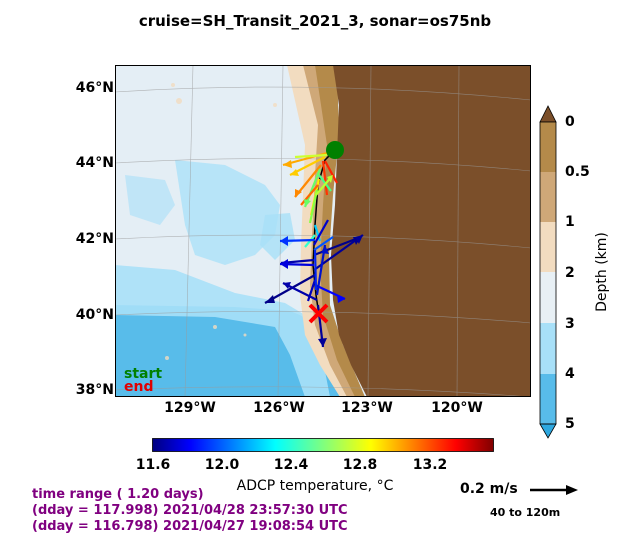 This screenshot has width=630, height=540. What do you see at coordinates (489, 489) in the screenshot?
I see `velocity-scale-label: 0.2 m/s` at bounding box center [489, 489].